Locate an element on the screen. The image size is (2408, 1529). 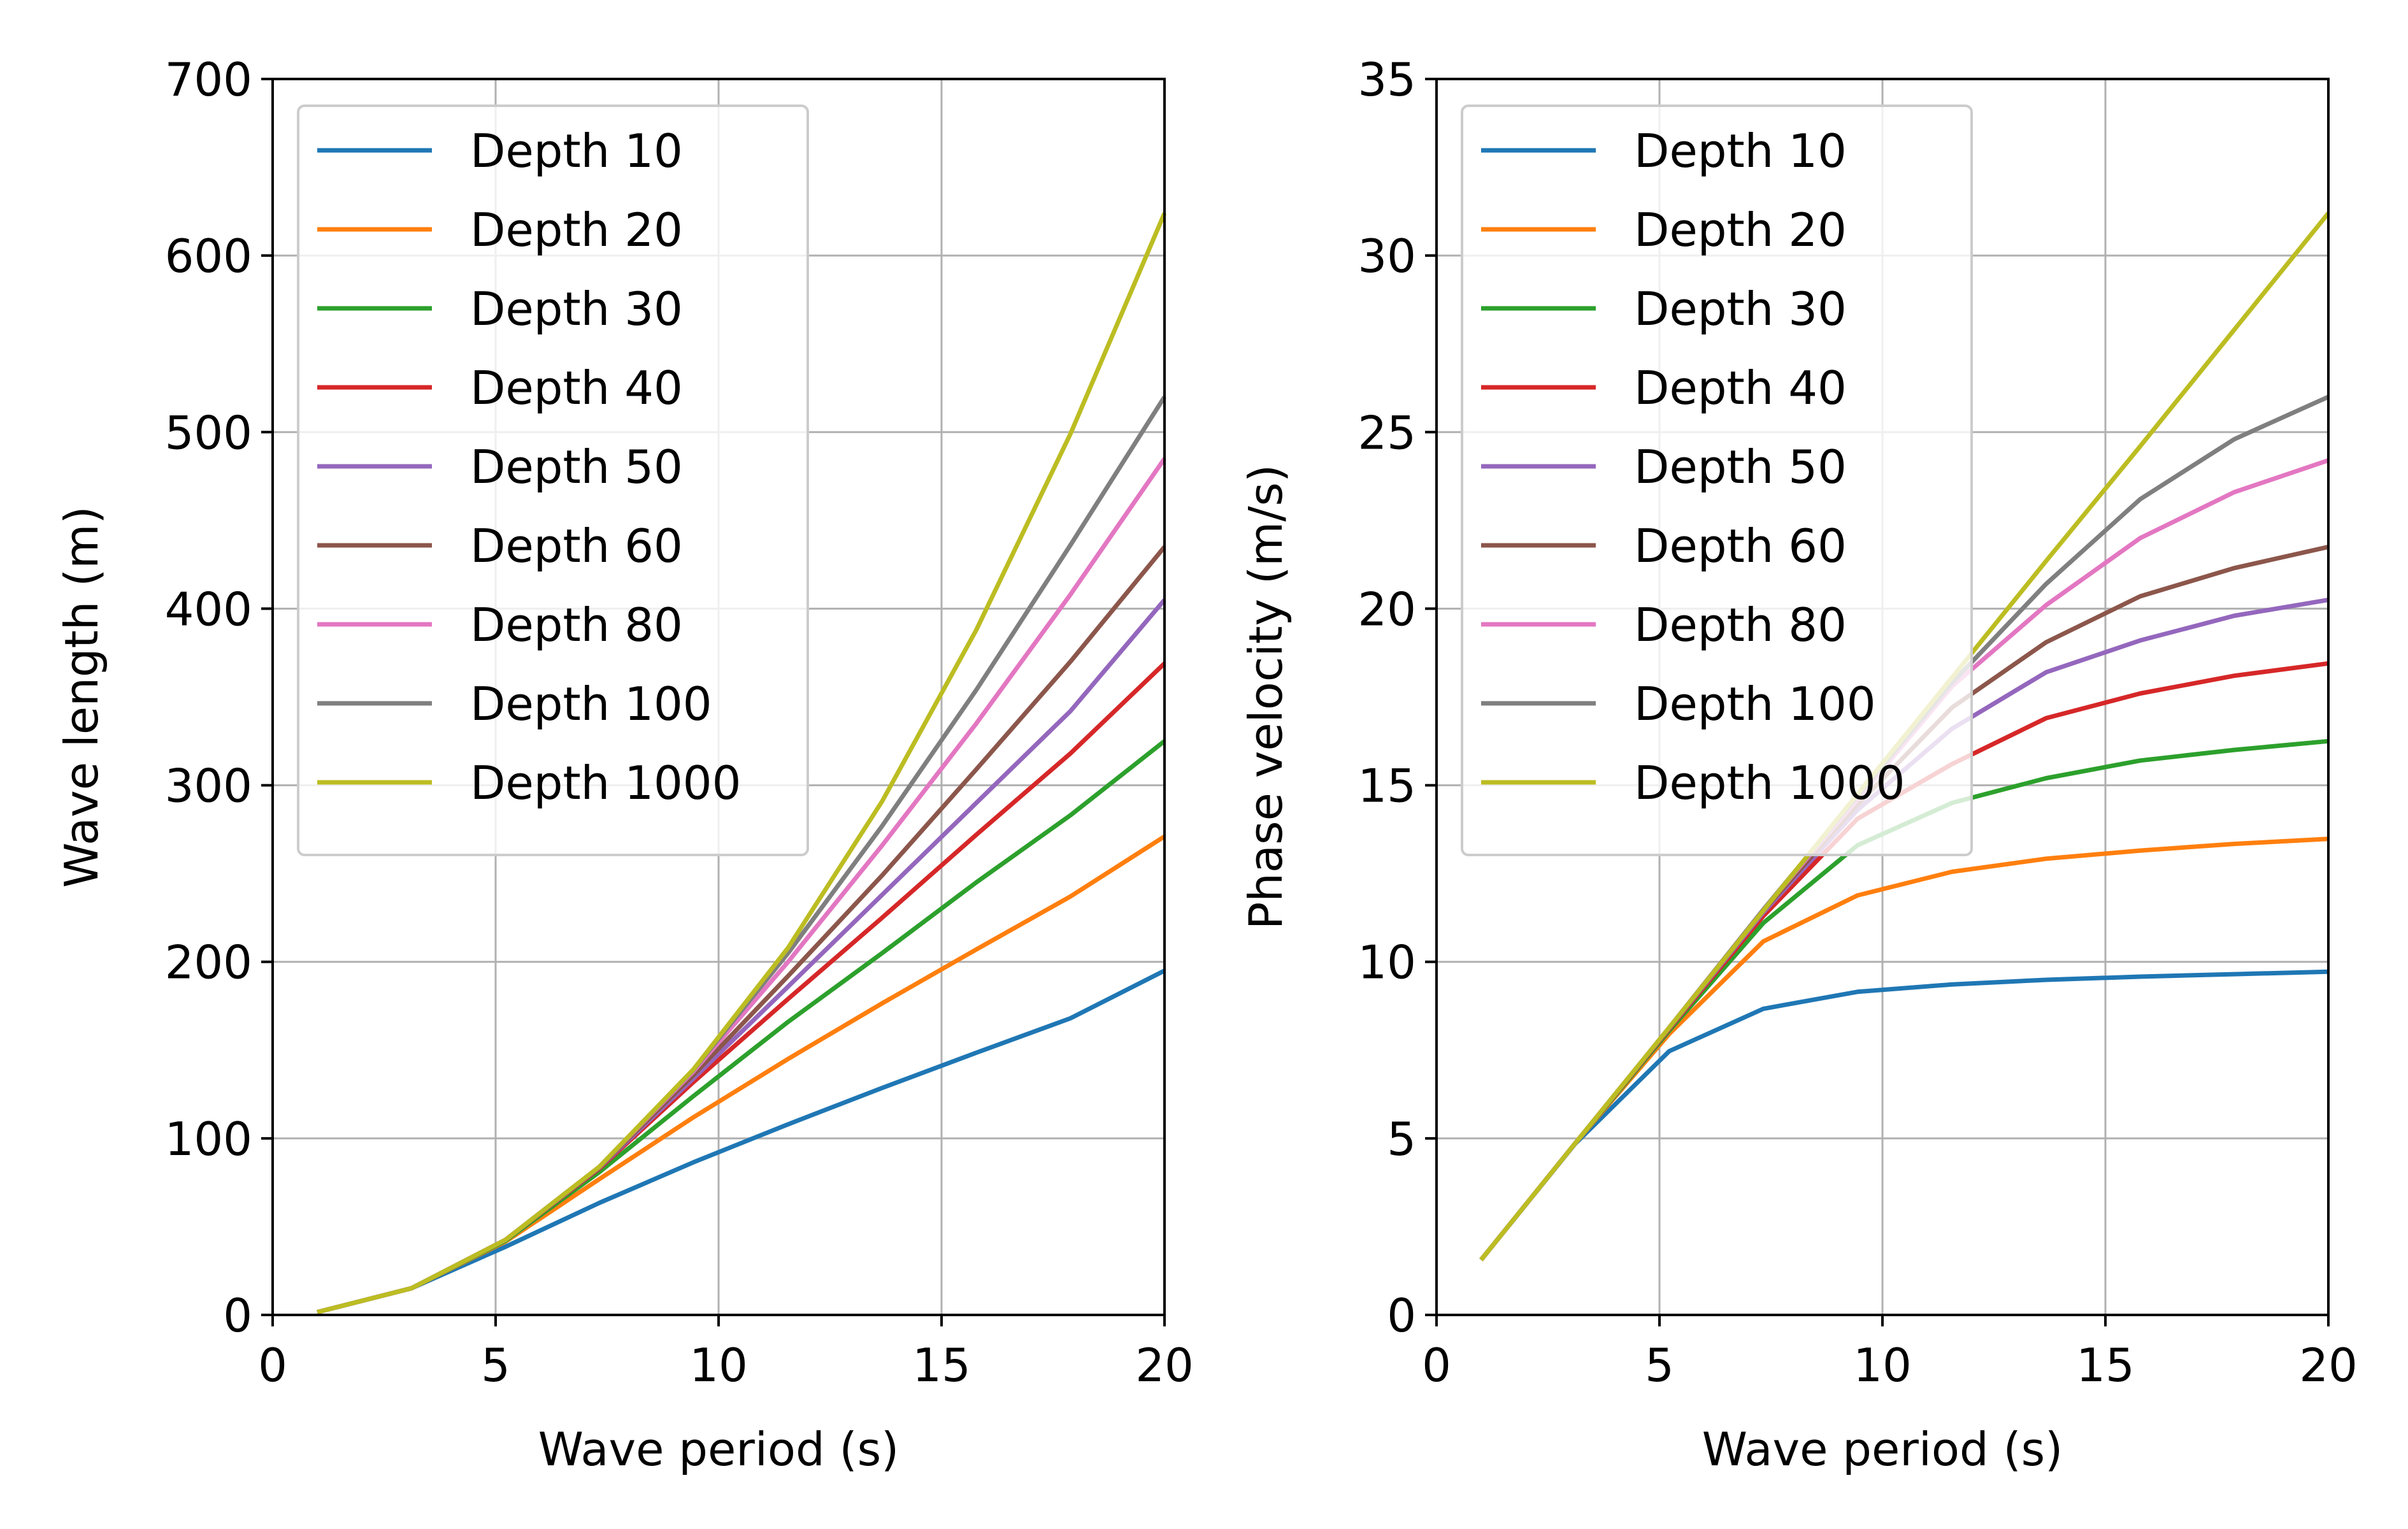
y-tick-label: 200 is located at coordinates (208, 962).